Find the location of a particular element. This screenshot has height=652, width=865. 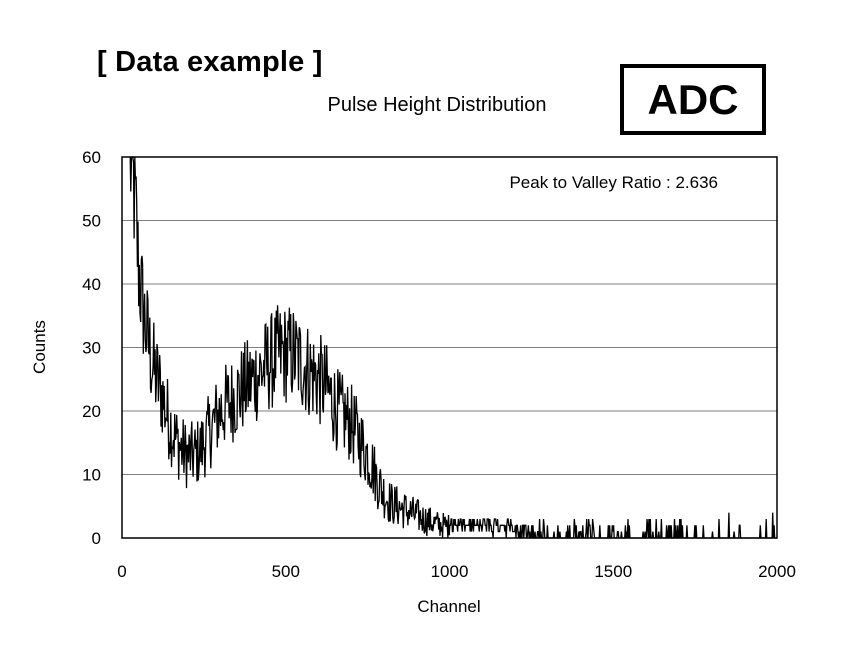

y-tick-label: 60 is located at coordinates (91, 157).